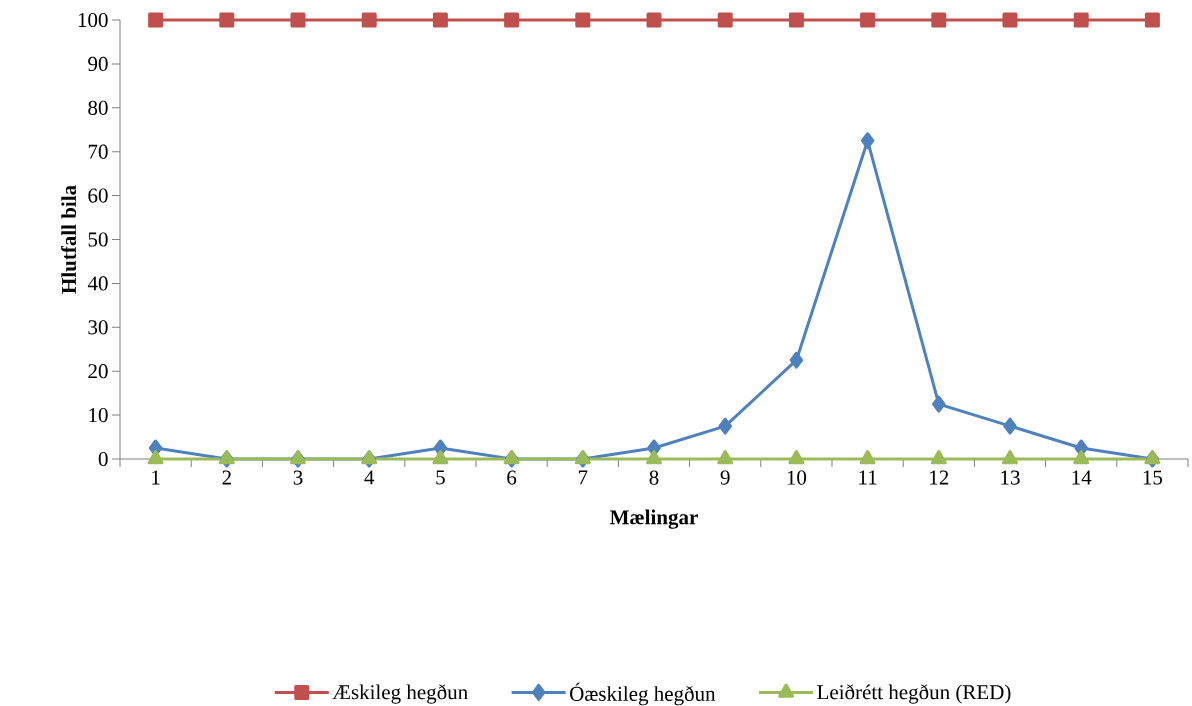  I want to click on y-tick-label: 70, so click(98, 151).